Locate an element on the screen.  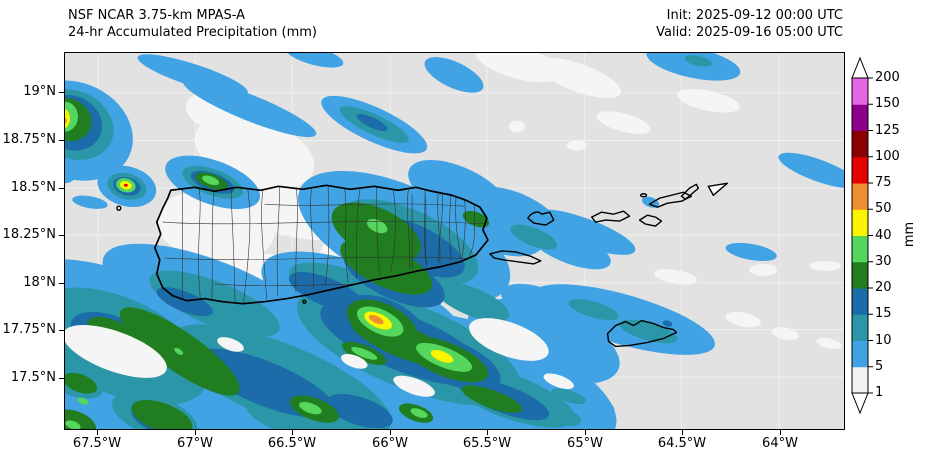
lat-tick-label: 17.5°N is located at coordinates (33, 377).